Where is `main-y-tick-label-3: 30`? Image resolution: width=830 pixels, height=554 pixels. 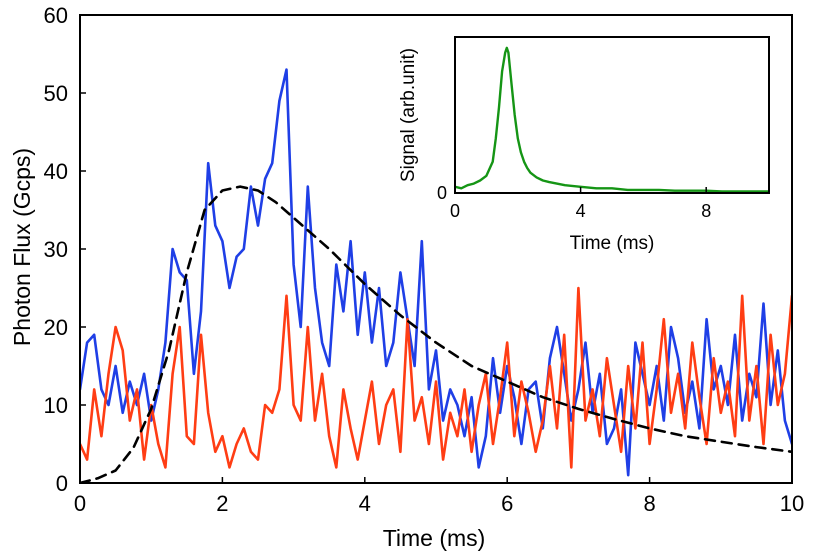 main-y-tick-label-3: 30 is located at coordinates (56, 249).